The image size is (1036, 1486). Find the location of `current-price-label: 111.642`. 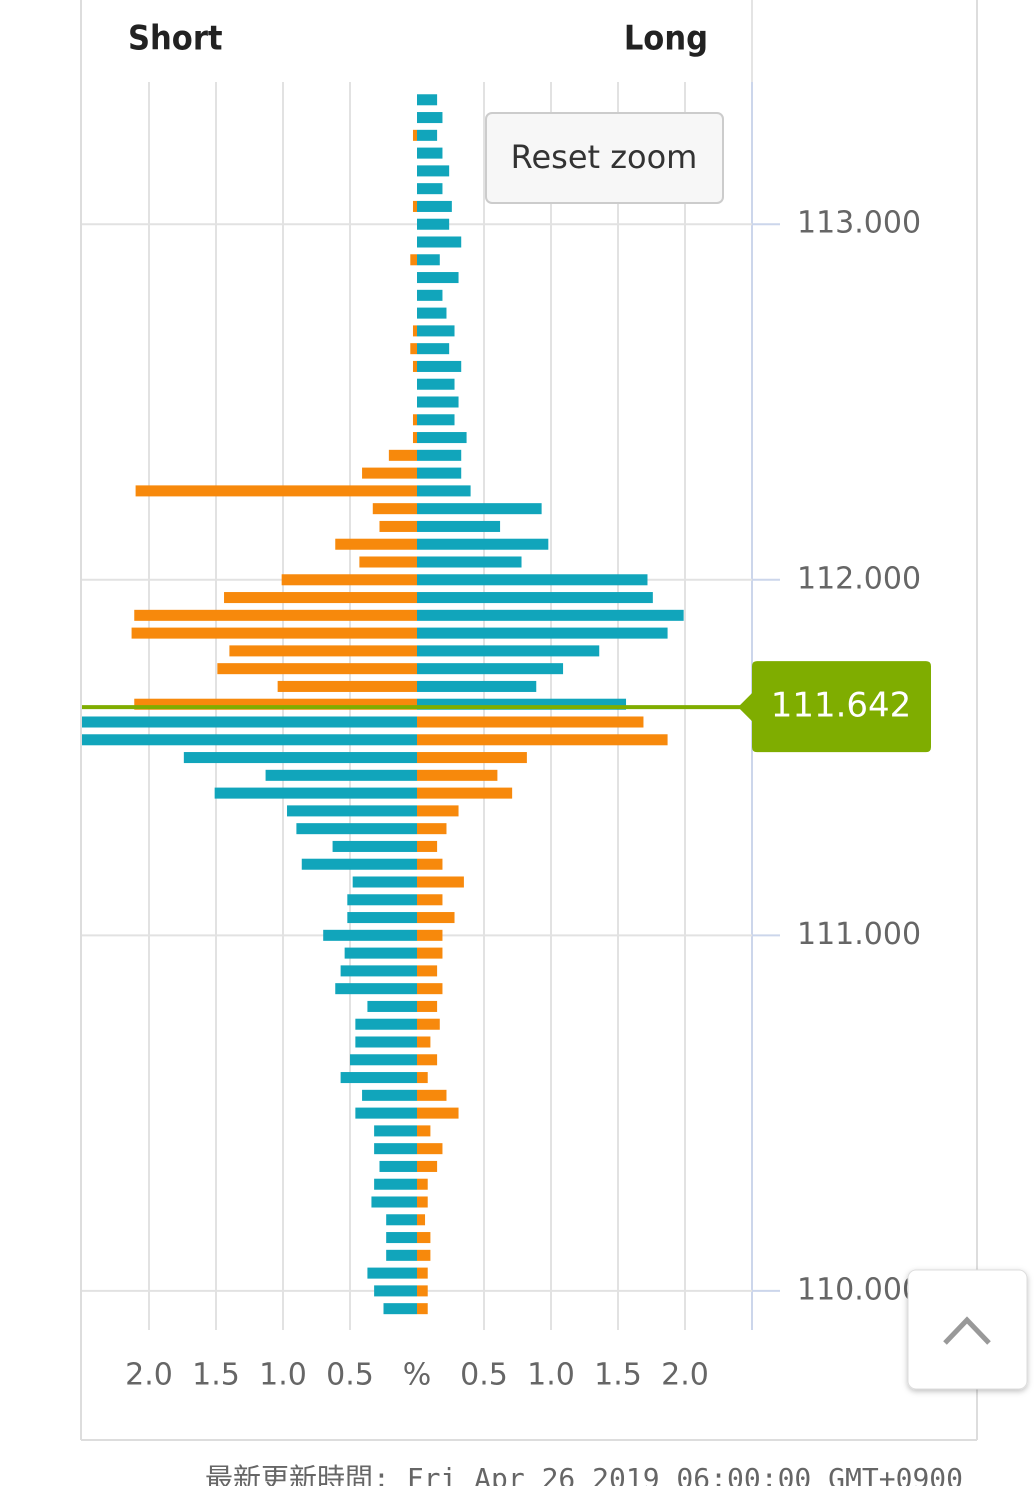

current-price-label: 111.642 is located at coordinates (841, 706).